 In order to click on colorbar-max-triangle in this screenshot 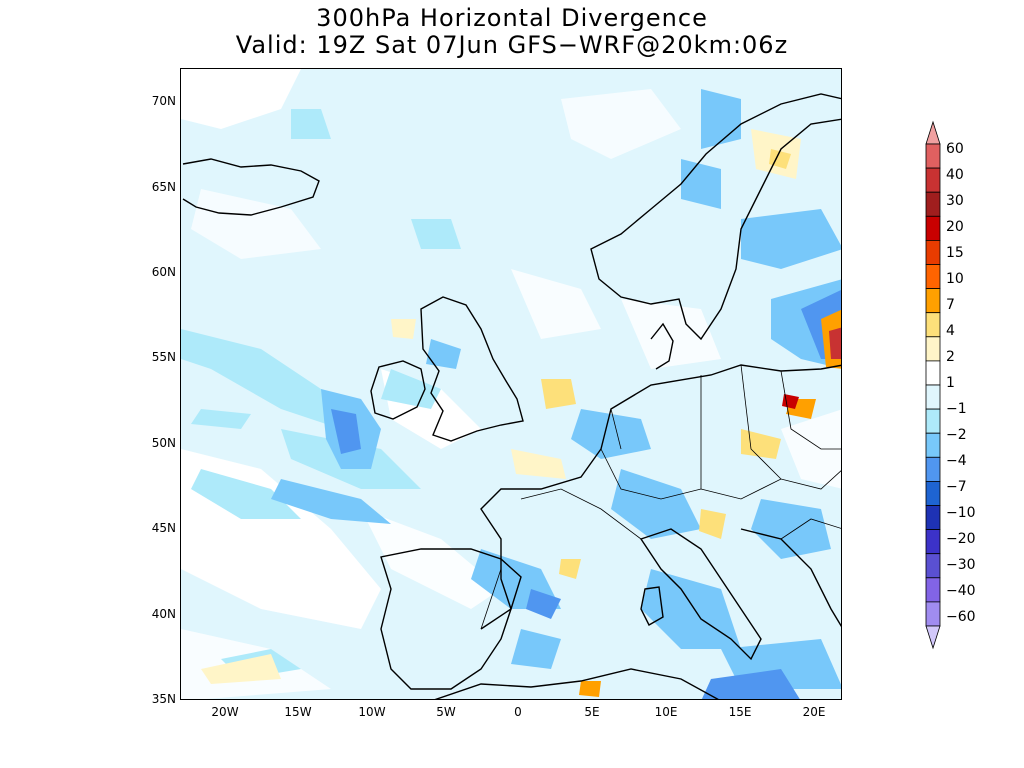, I will do `click(933, 132)`.